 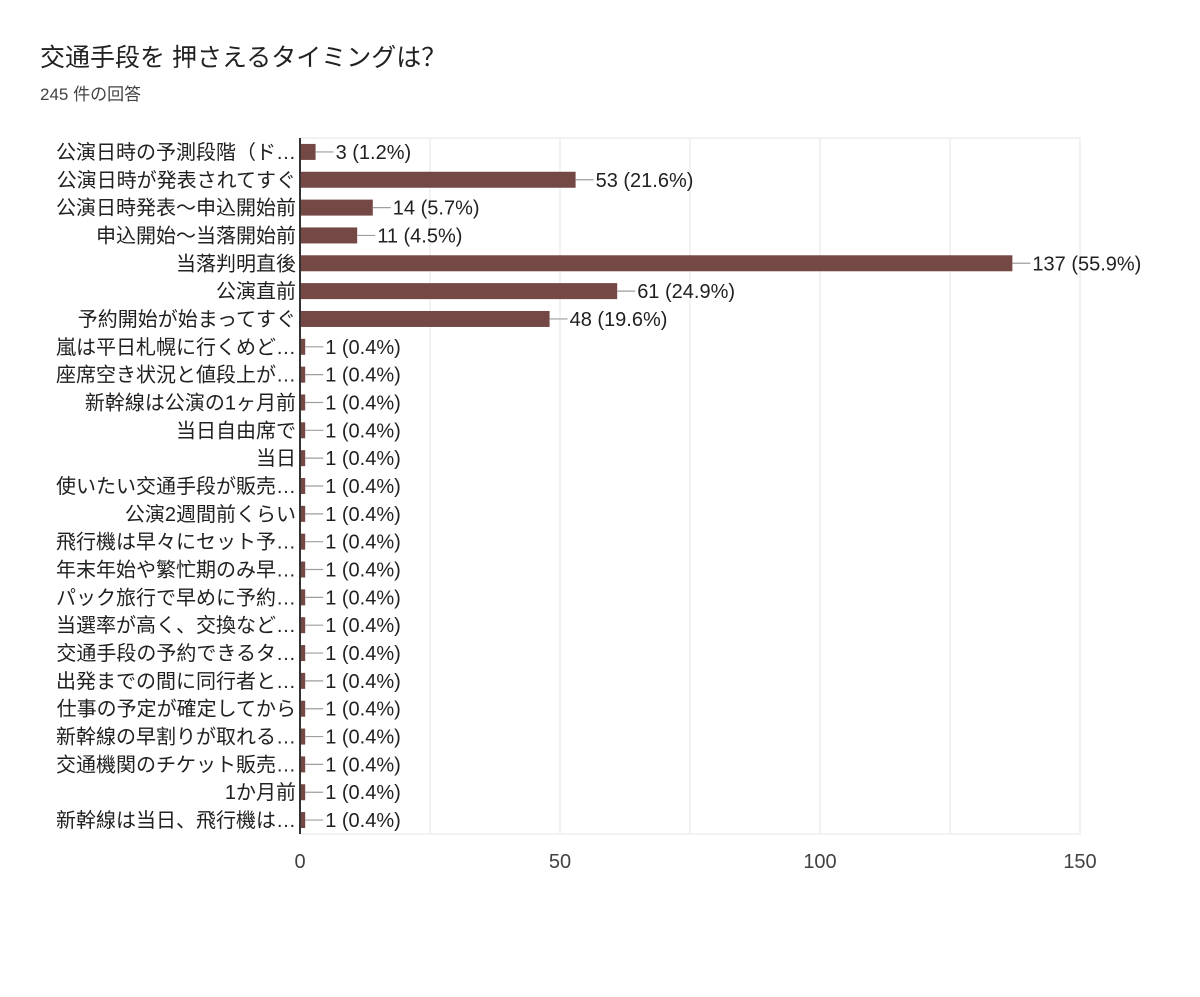 What do you see at coordinates (1086, 264) in the screenshot?
I see `data-label: 137 (55.9%)` at bounding box center [1086, 264].